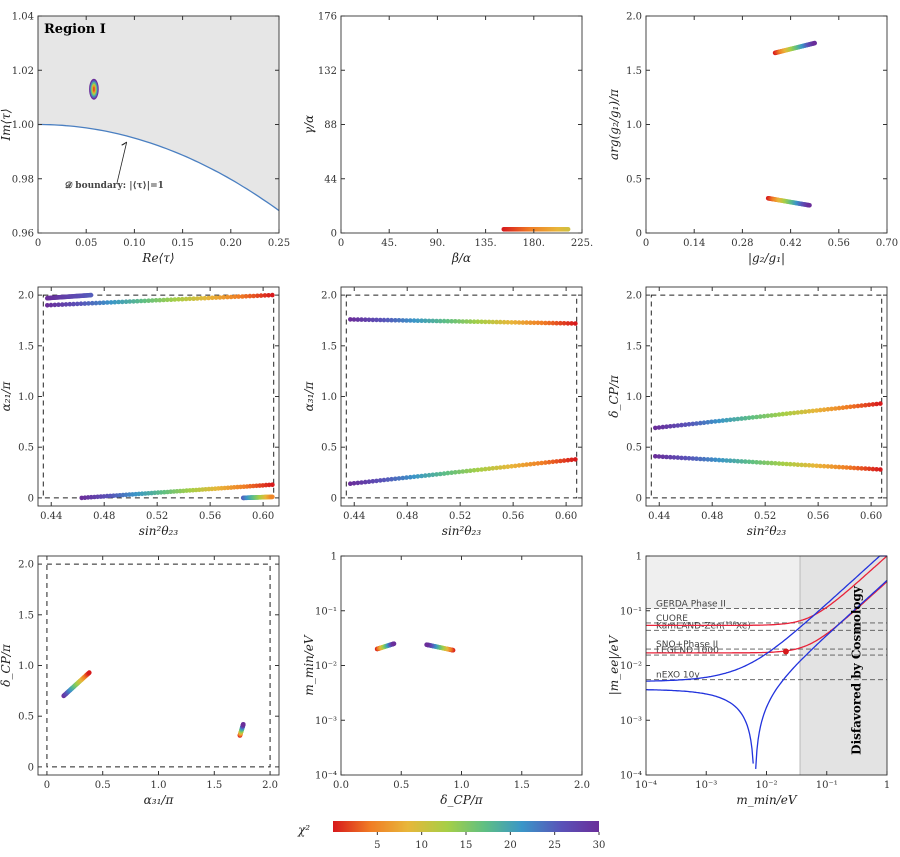 This screenshot has height=857, width=900. I want to click on x-tick-label: 1.0, so click(462, 785).